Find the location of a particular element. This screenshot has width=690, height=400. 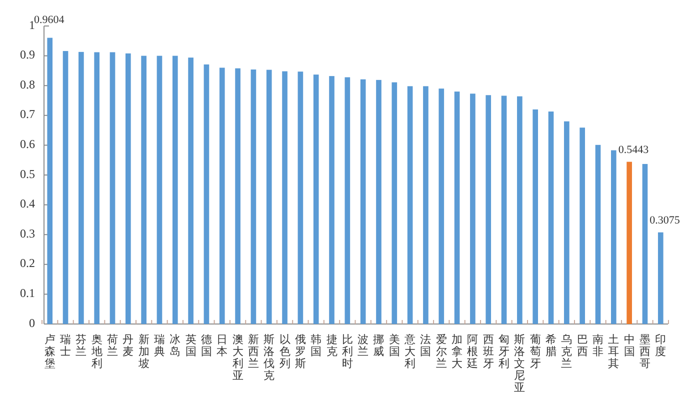

x-tick-label: 丹麦 is located at coordinates (128, 346).